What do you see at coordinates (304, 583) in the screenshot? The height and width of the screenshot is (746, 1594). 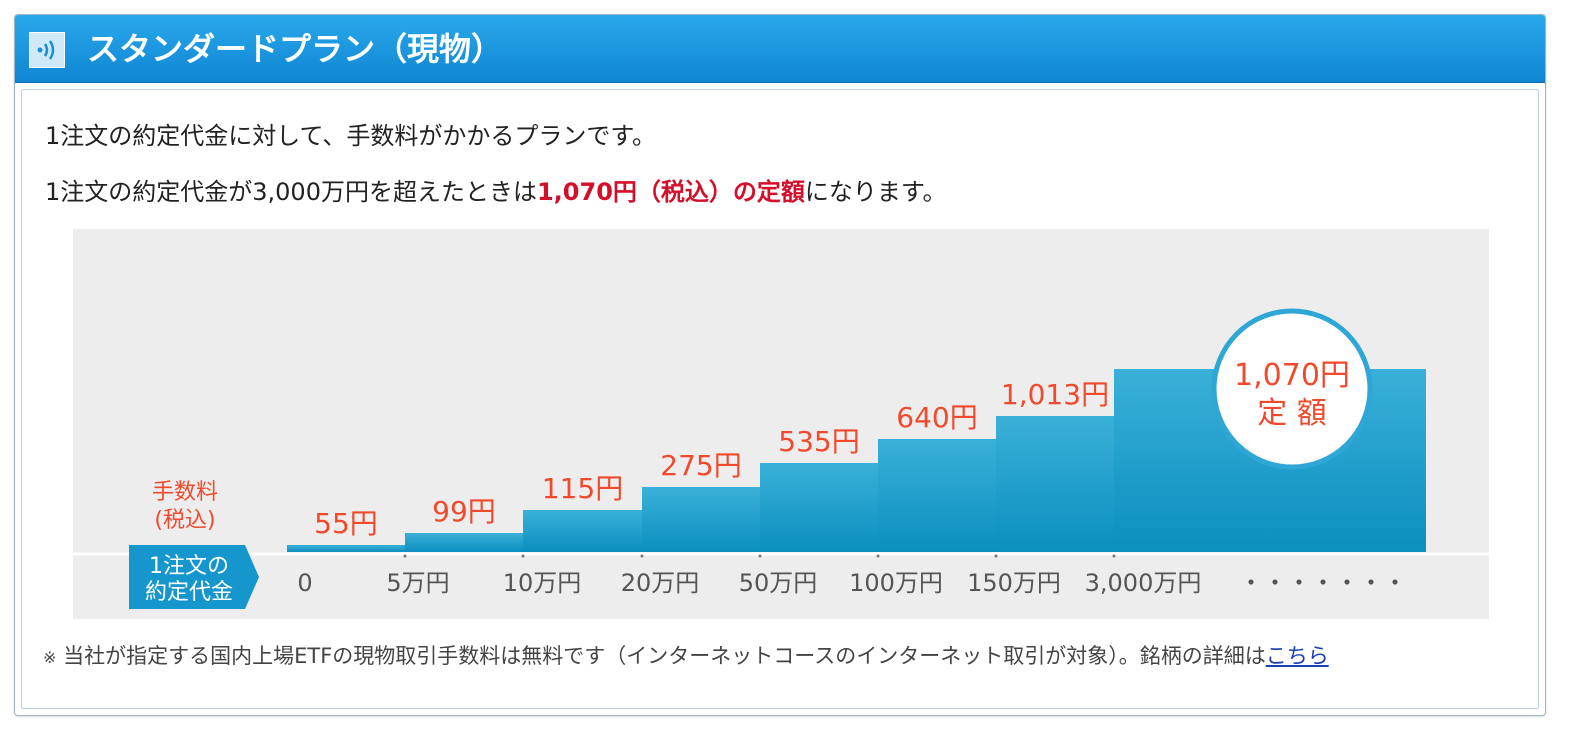 I see `x-tick-label: 0` at bounding box center [304, 583].